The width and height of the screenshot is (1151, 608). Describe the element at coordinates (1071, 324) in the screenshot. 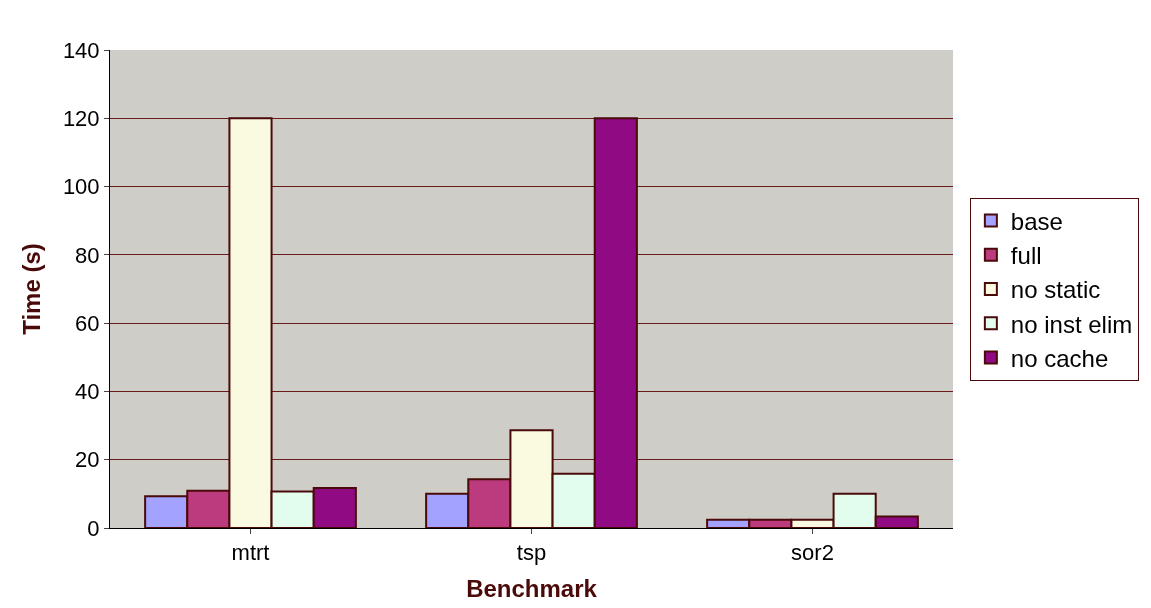

I see `legend-label: no inst elim` at that location.